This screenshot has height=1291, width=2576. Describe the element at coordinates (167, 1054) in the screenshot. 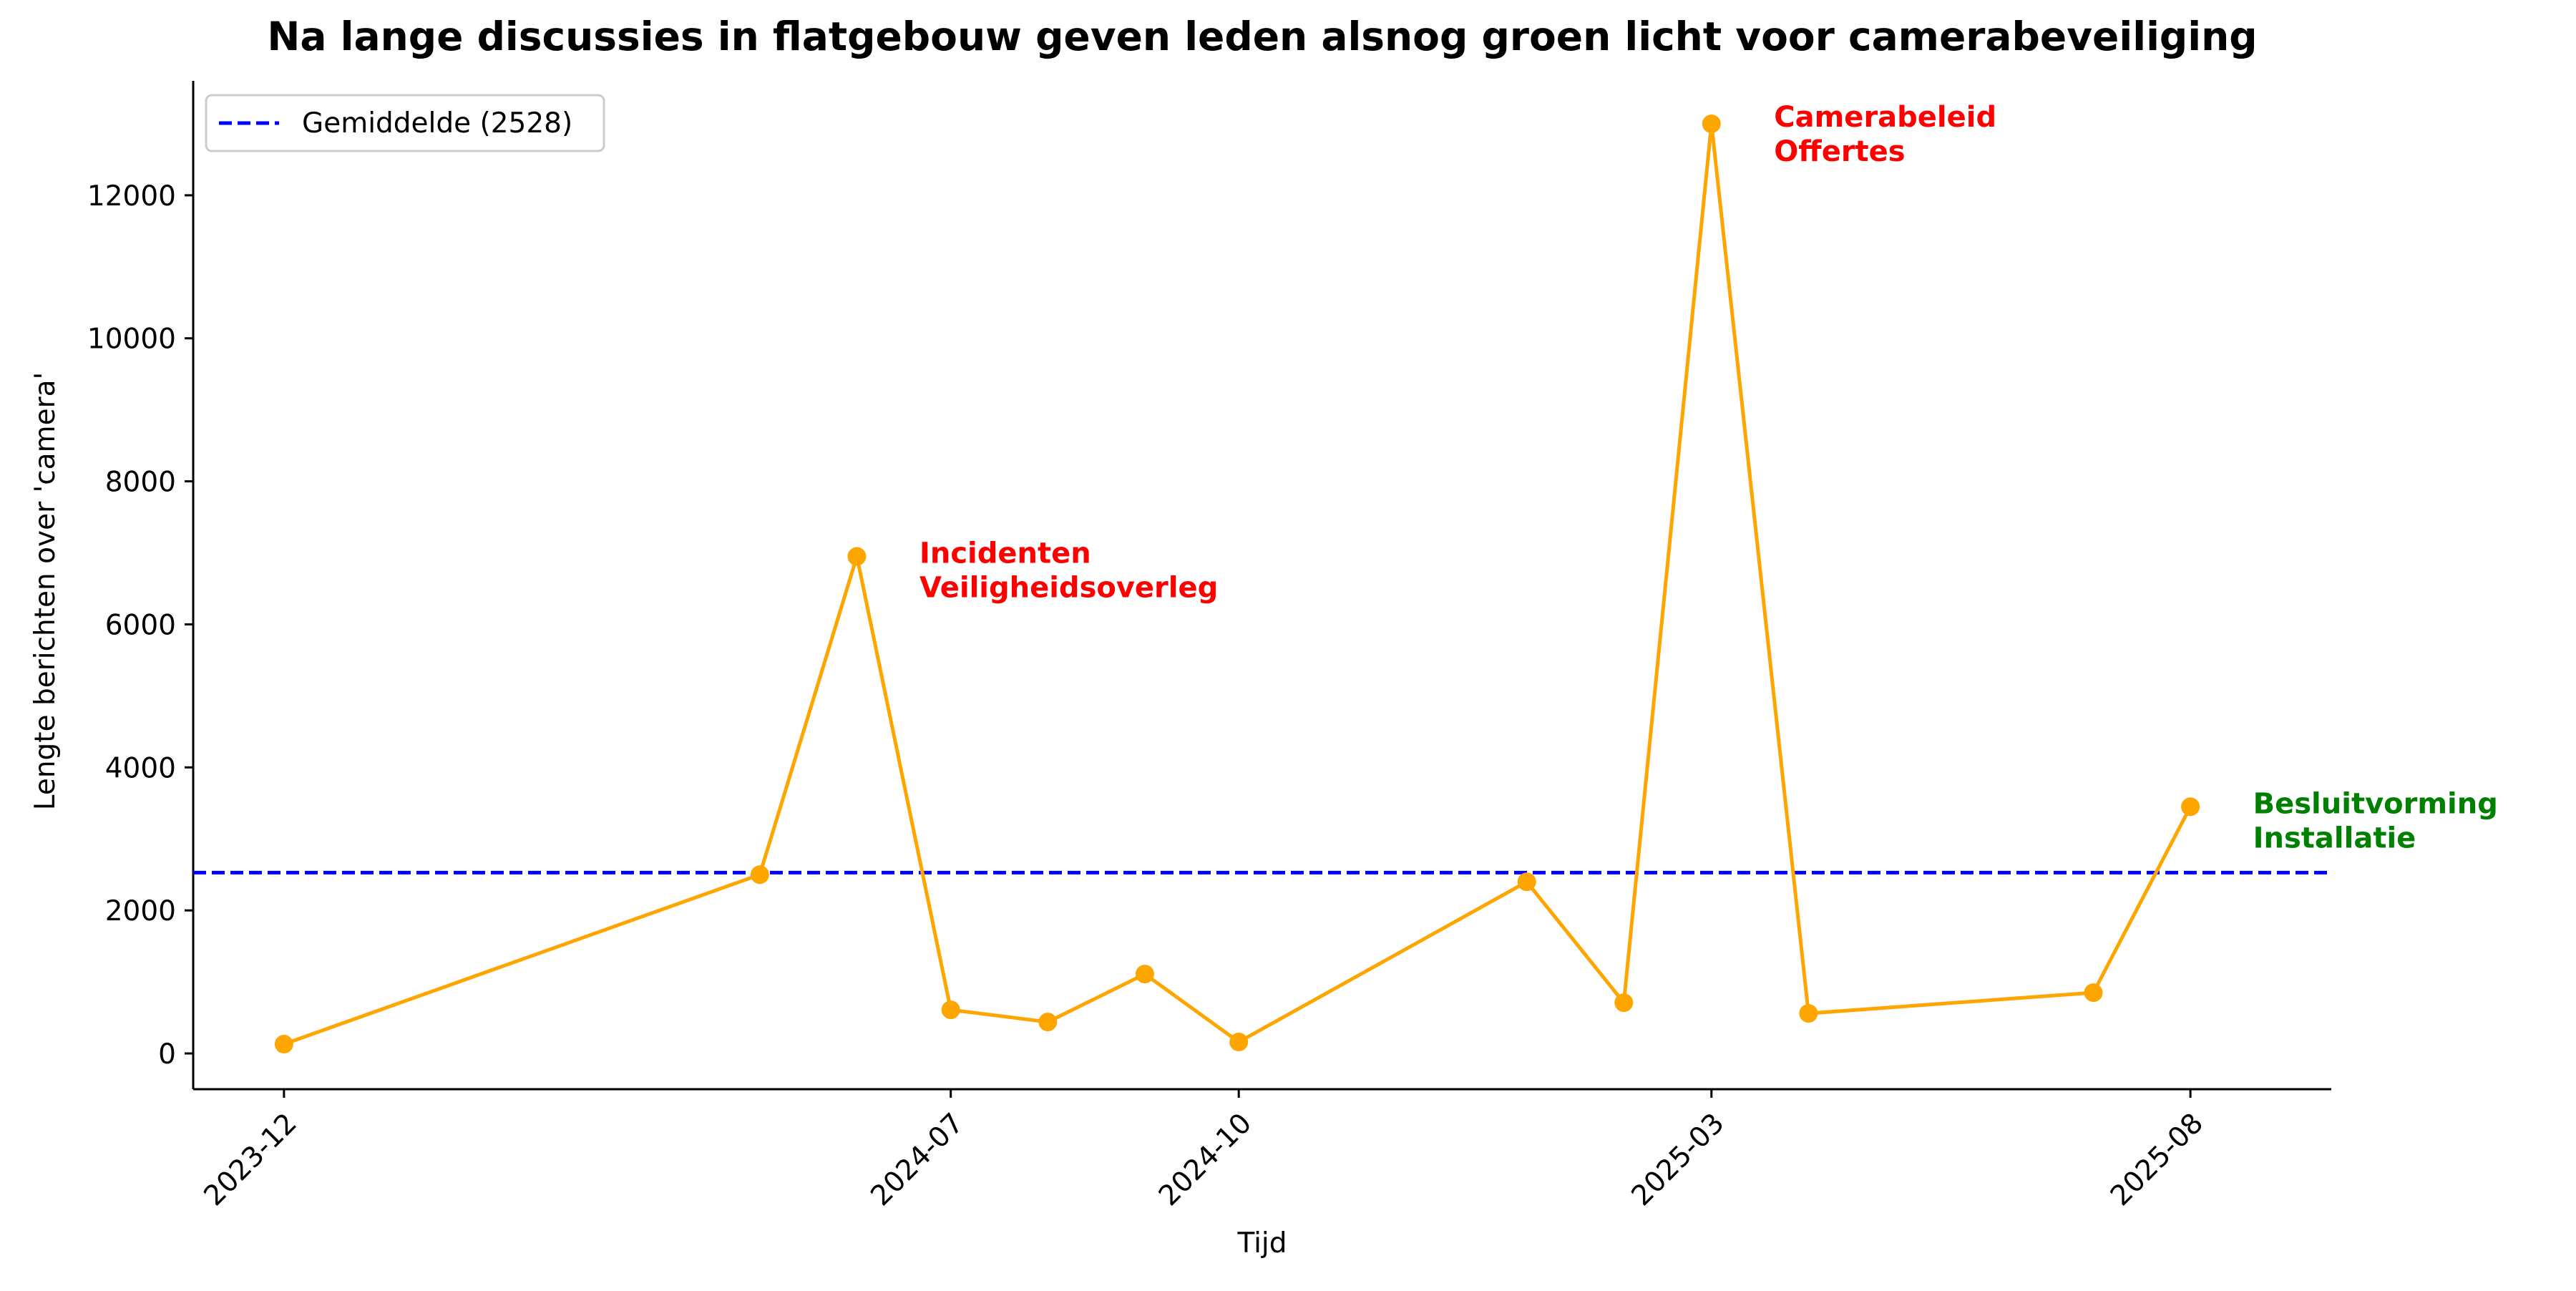

I see `y-tick-label: 0` at that location.